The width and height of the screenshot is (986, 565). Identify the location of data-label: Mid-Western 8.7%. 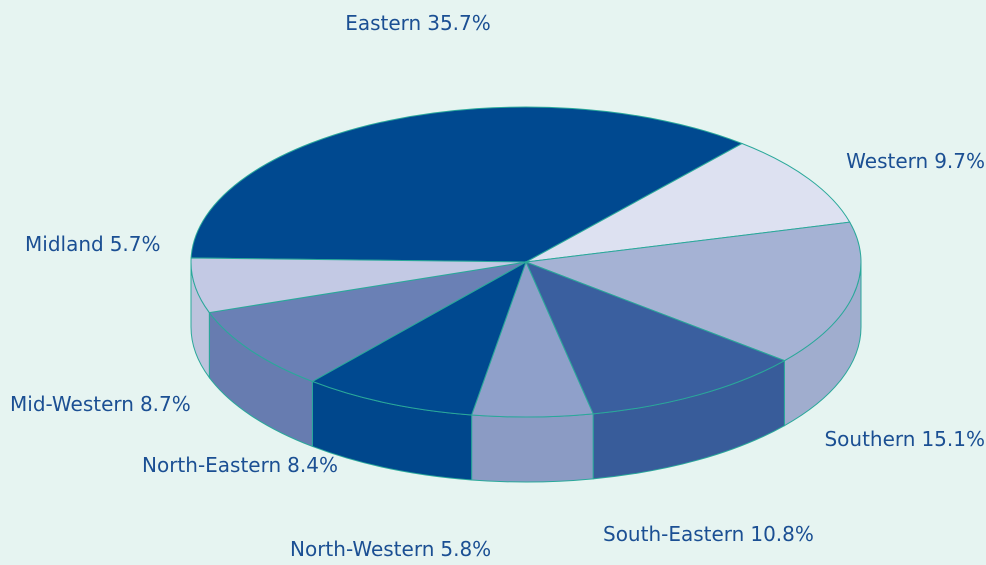
(100, 404).